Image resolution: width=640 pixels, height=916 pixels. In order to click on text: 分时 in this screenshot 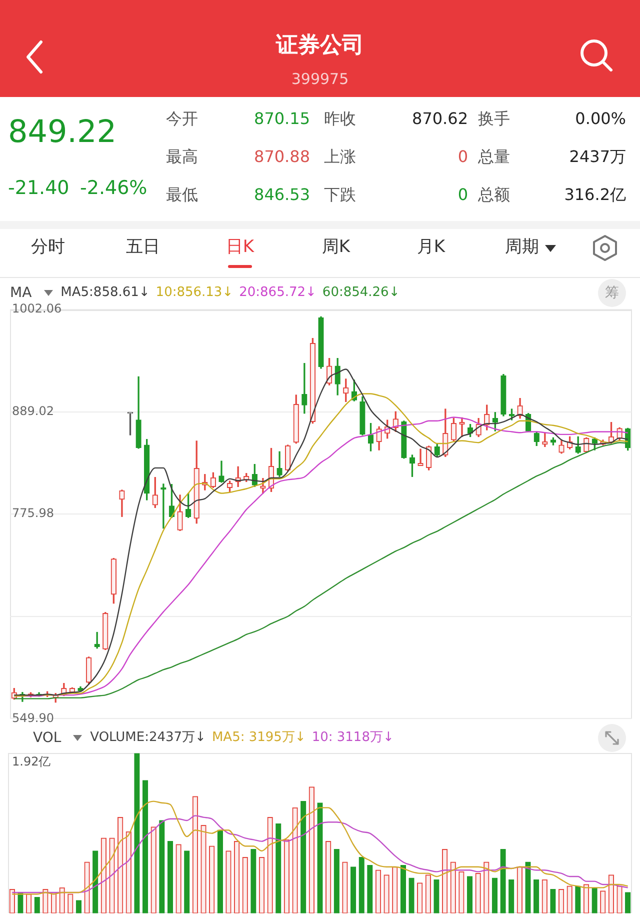, I will do `click(48, 247)`.